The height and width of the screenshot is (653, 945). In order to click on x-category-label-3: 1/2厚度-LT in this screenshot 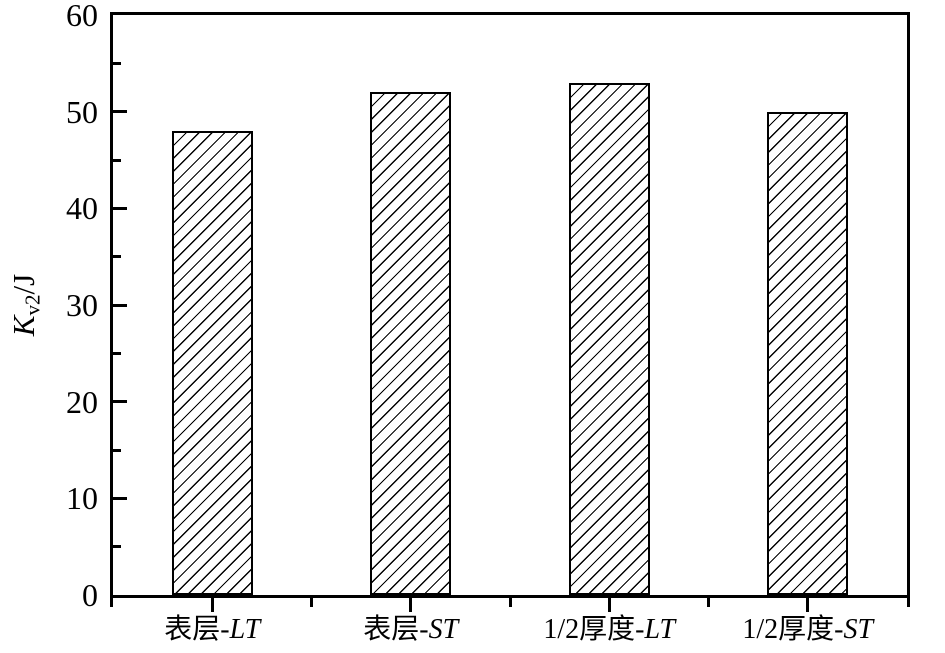, I will do `click(609, 630)`.